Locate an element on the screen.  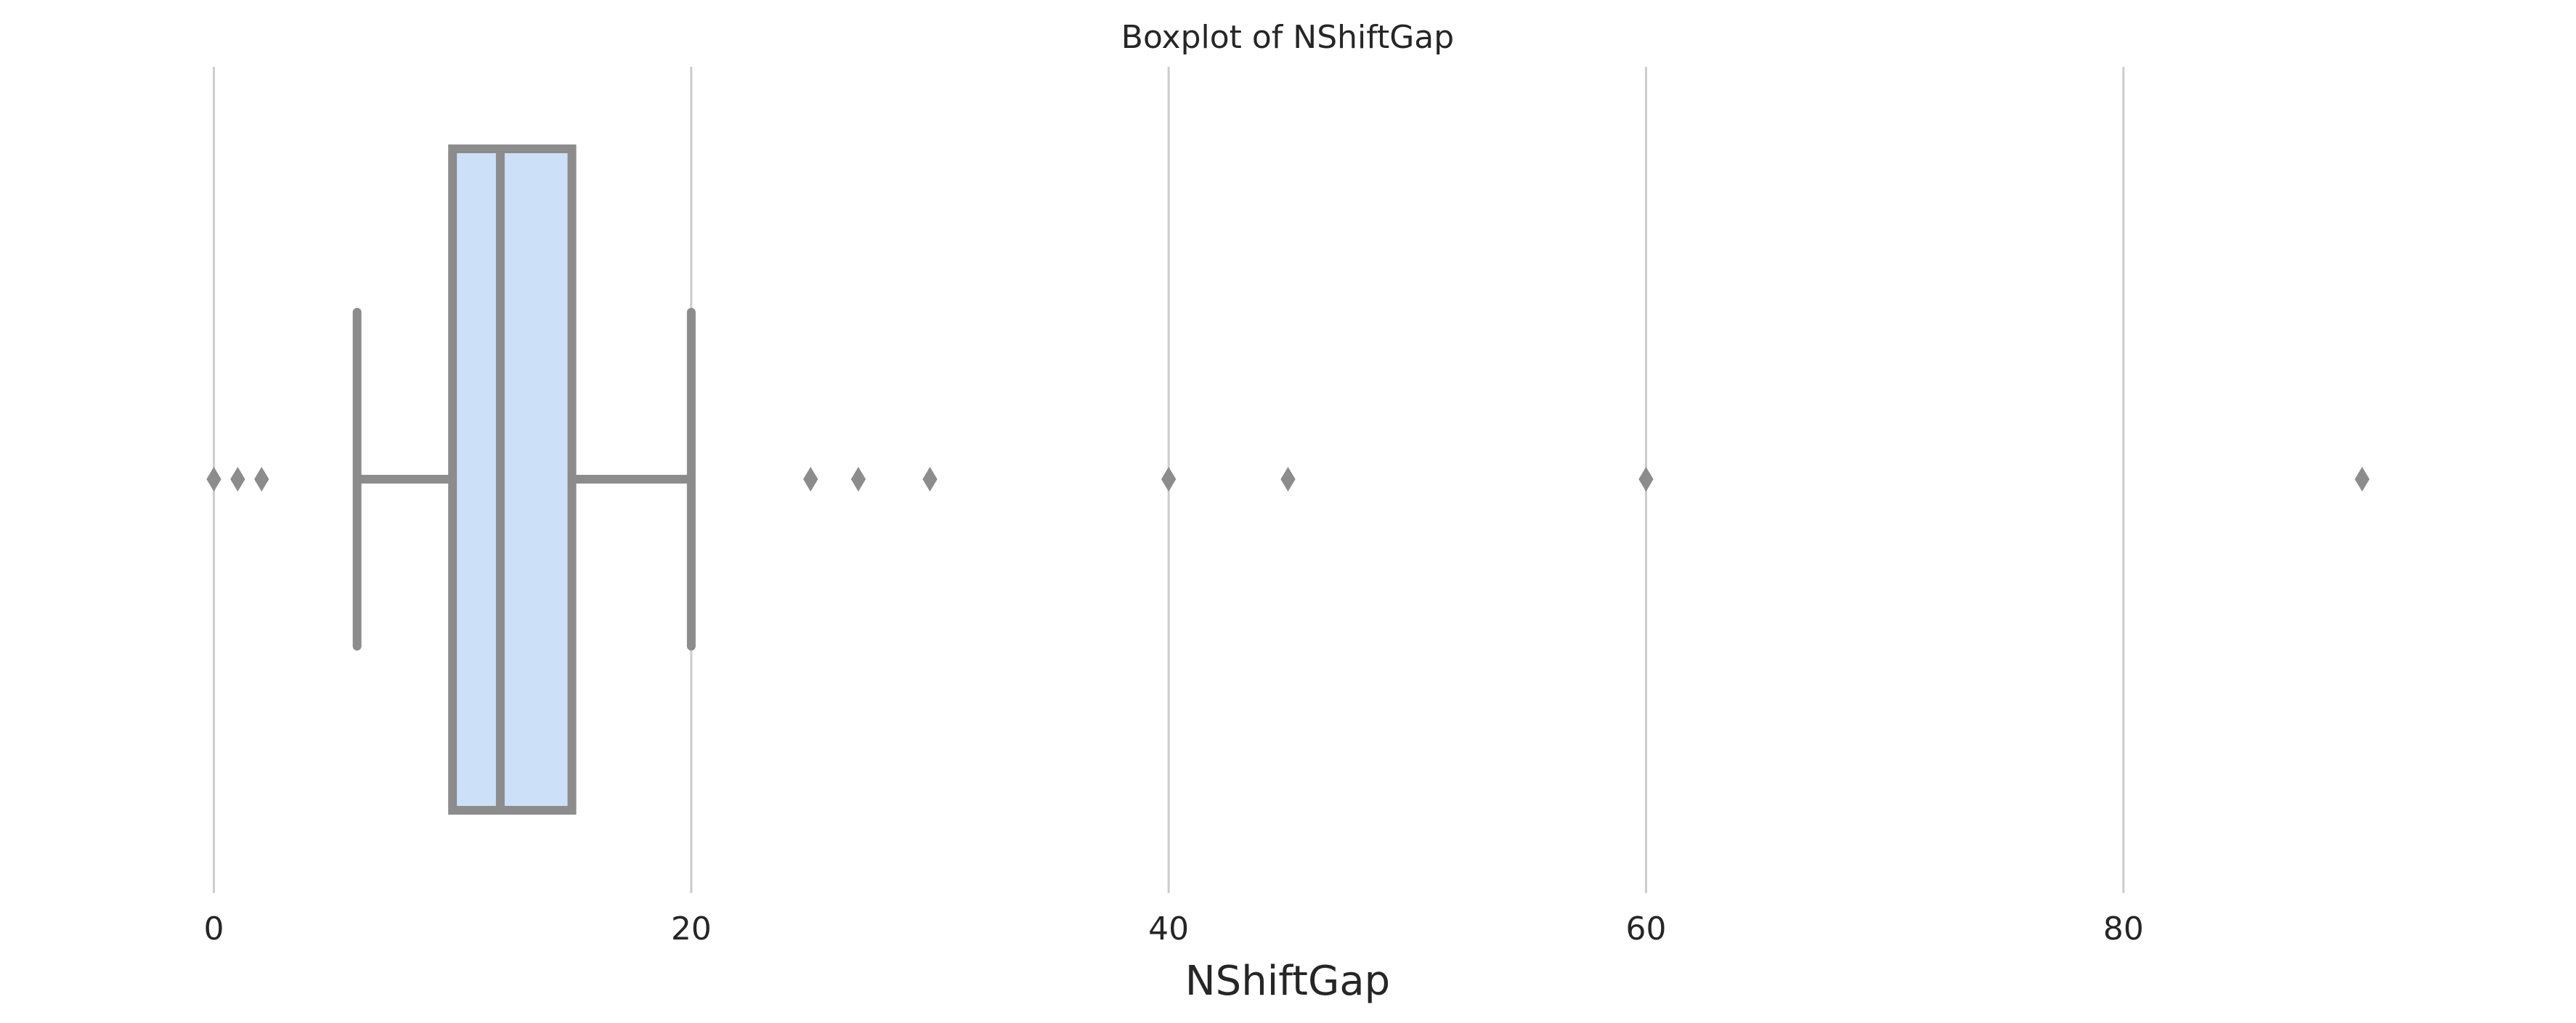
x-tick-label-60: 60 is located at coordinates (1646, 929).